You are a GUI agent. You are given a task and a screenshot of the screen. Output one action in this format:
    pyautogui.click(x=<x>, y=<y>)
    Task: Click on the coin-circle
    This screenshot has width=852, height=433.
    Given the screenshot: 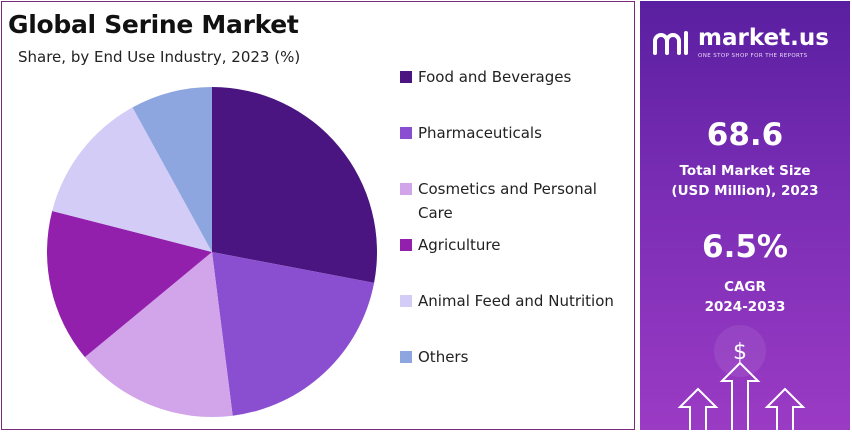 What is the action you would take?
    pyautogui.click(x=740, y=351)
    